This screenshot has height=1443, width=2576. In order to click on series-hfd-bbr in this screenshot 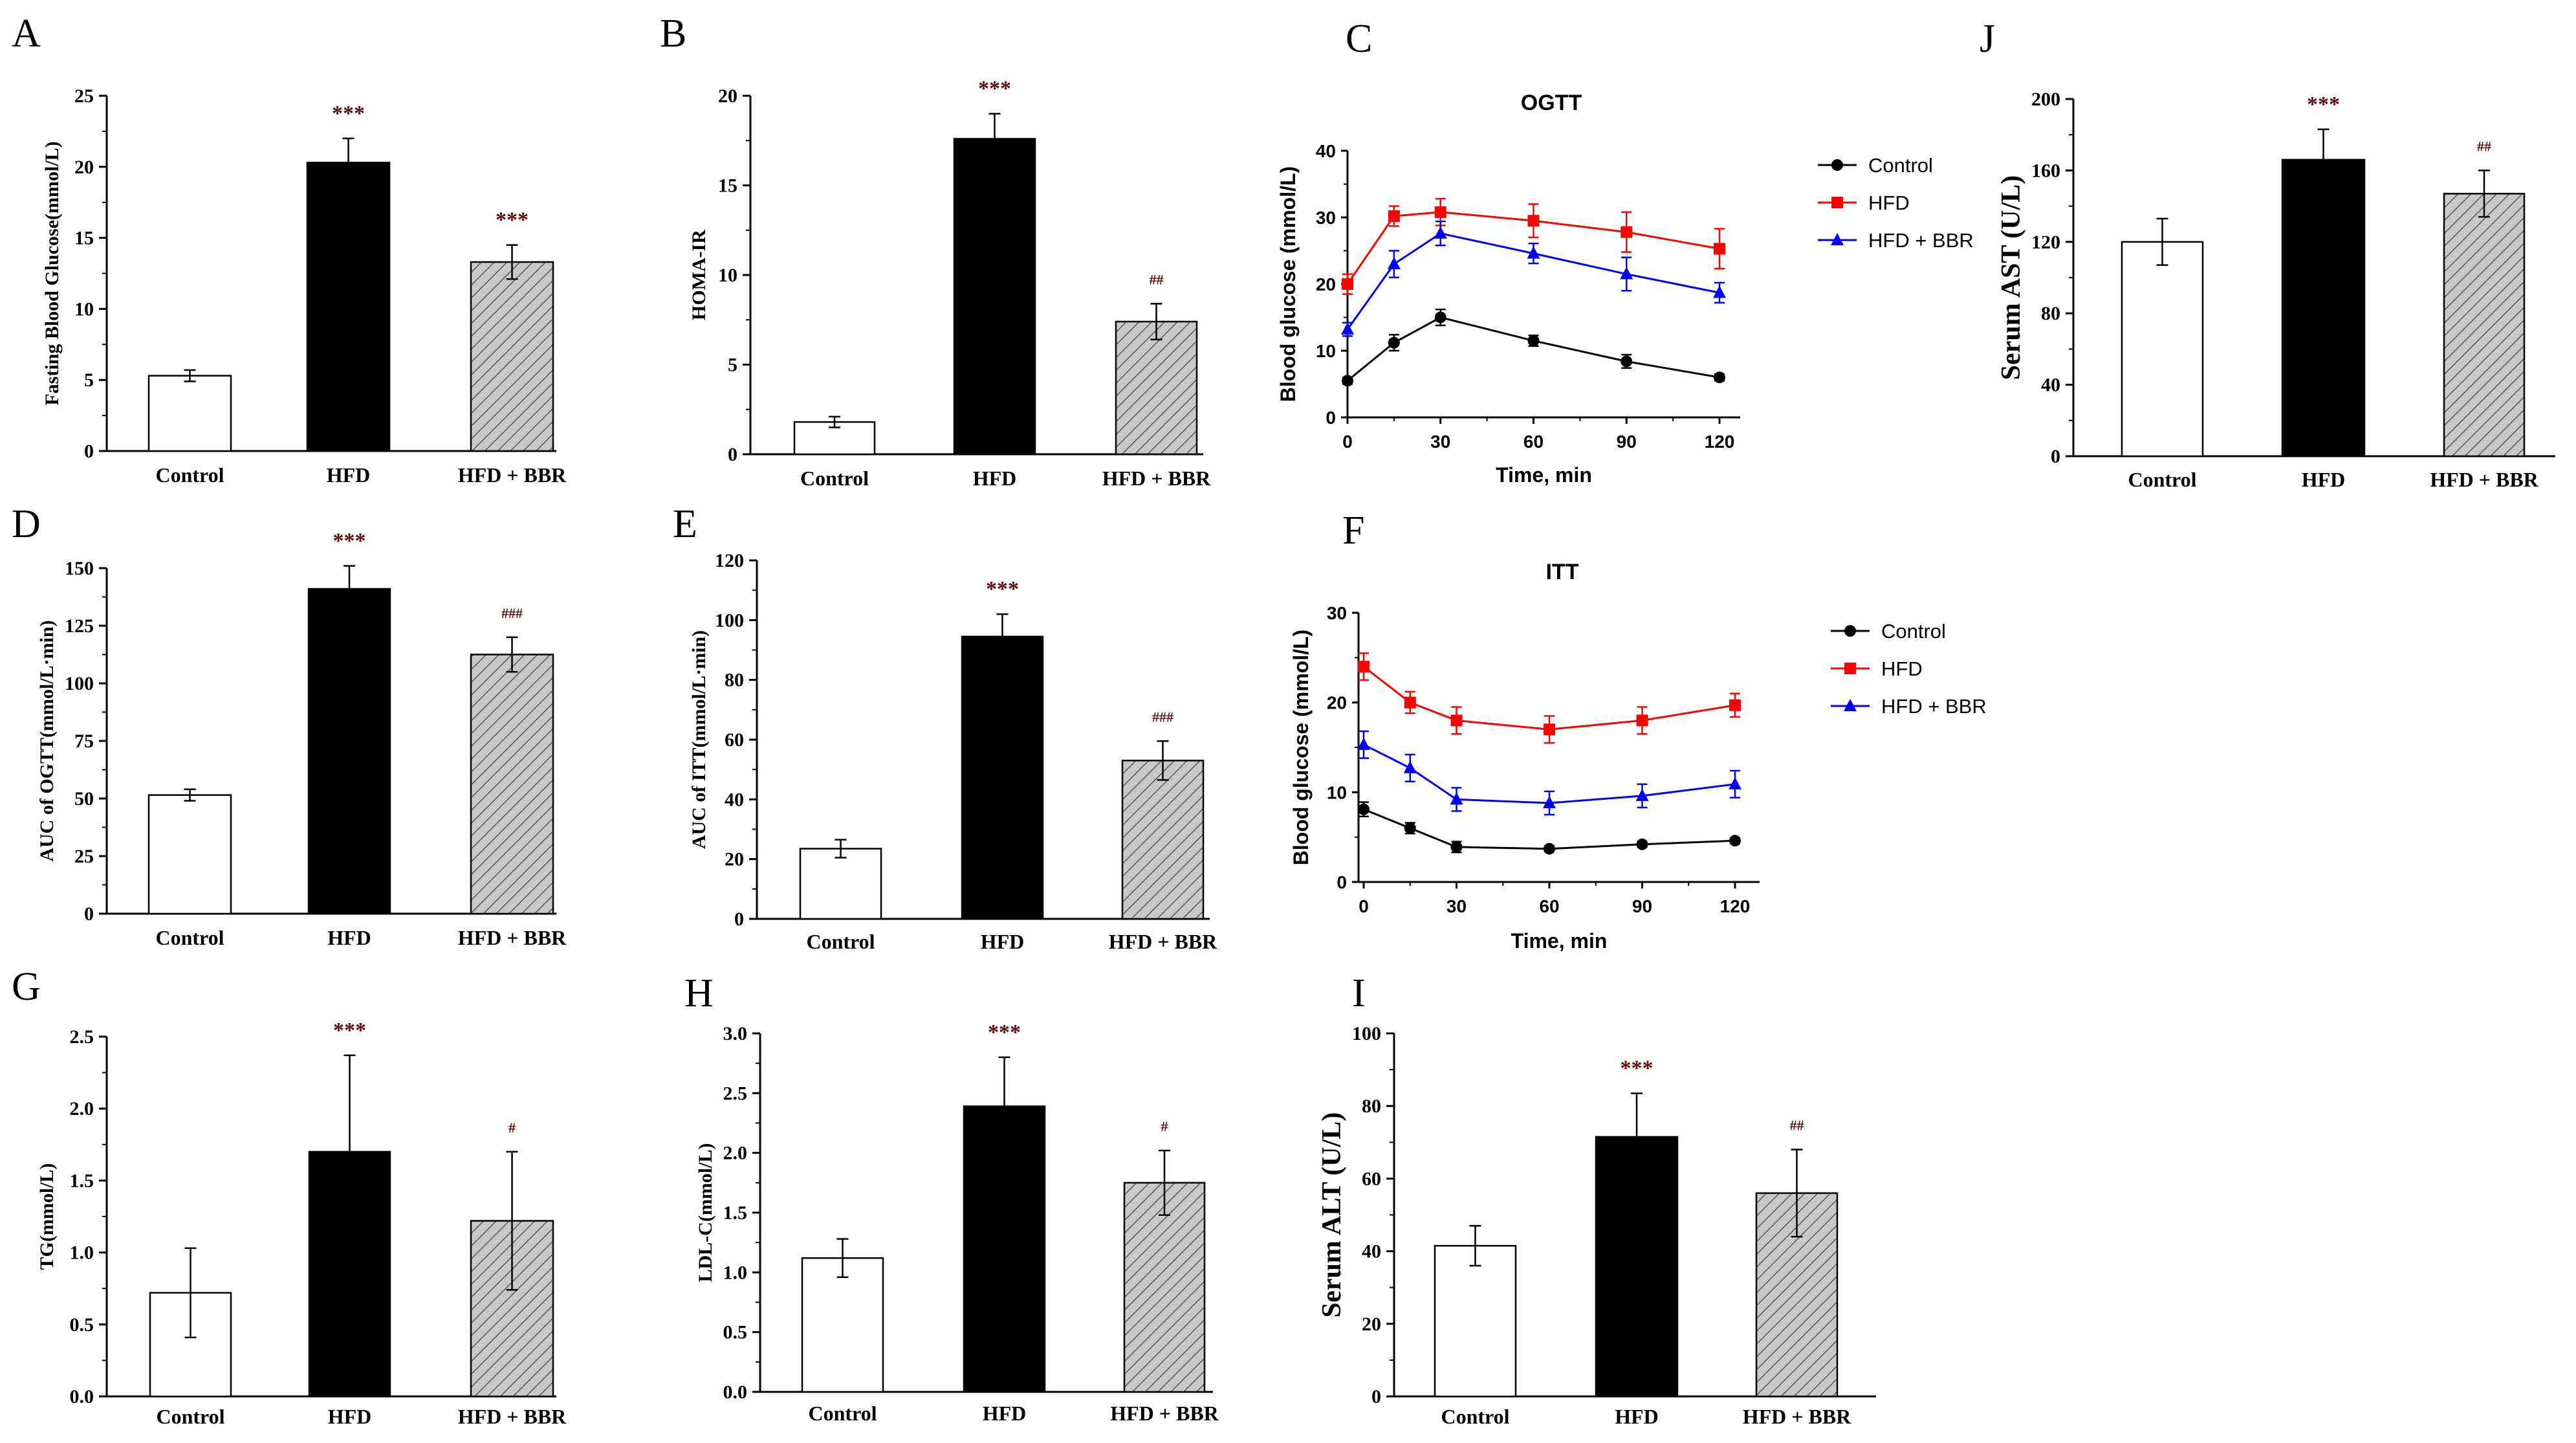, I will do `click(1549, 773)`.